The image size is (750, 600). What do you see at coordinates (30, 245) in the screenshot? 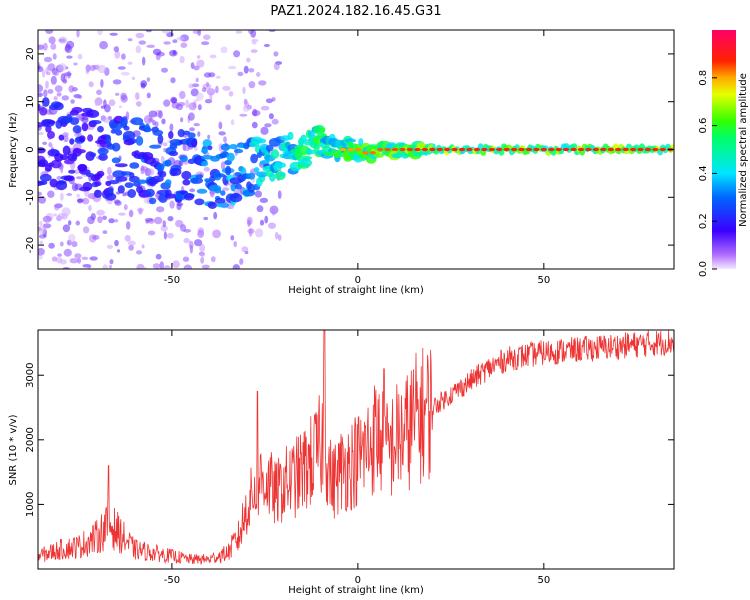
I see `spectrogram-ytick-label: -20` at bounding box center [30, 245].